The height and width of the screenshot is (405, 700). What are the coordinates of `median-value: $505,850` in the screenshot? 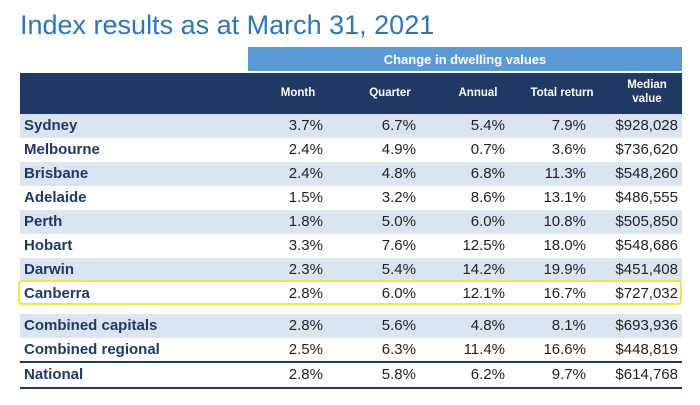 It's located at (646, 221).